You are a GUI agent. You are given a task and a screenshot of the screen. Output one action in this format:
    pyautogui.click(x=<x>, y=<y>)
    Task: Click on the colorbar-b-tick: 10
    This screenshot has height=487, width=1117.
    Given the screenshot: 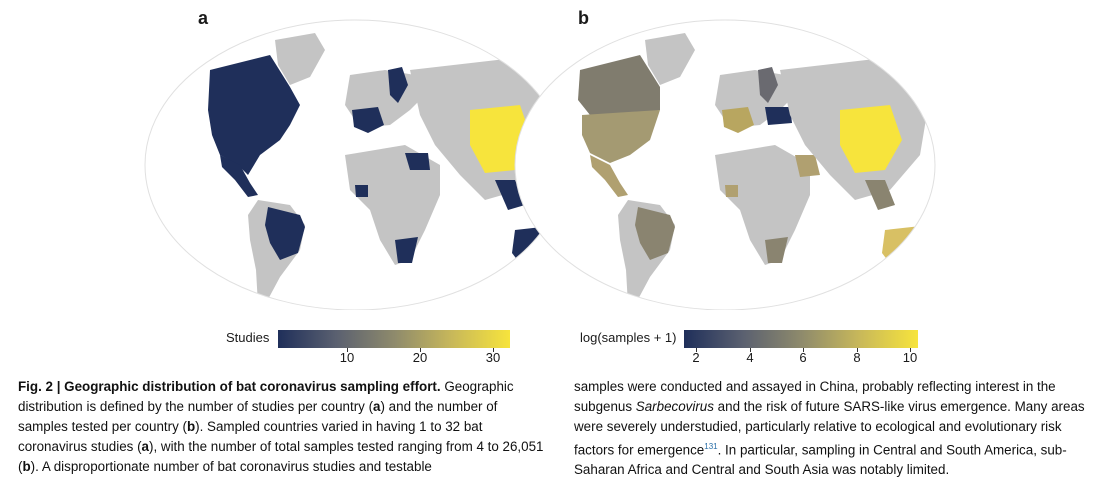 What is the action you would take?
    pyautogui.click(x=910, y=357)
    